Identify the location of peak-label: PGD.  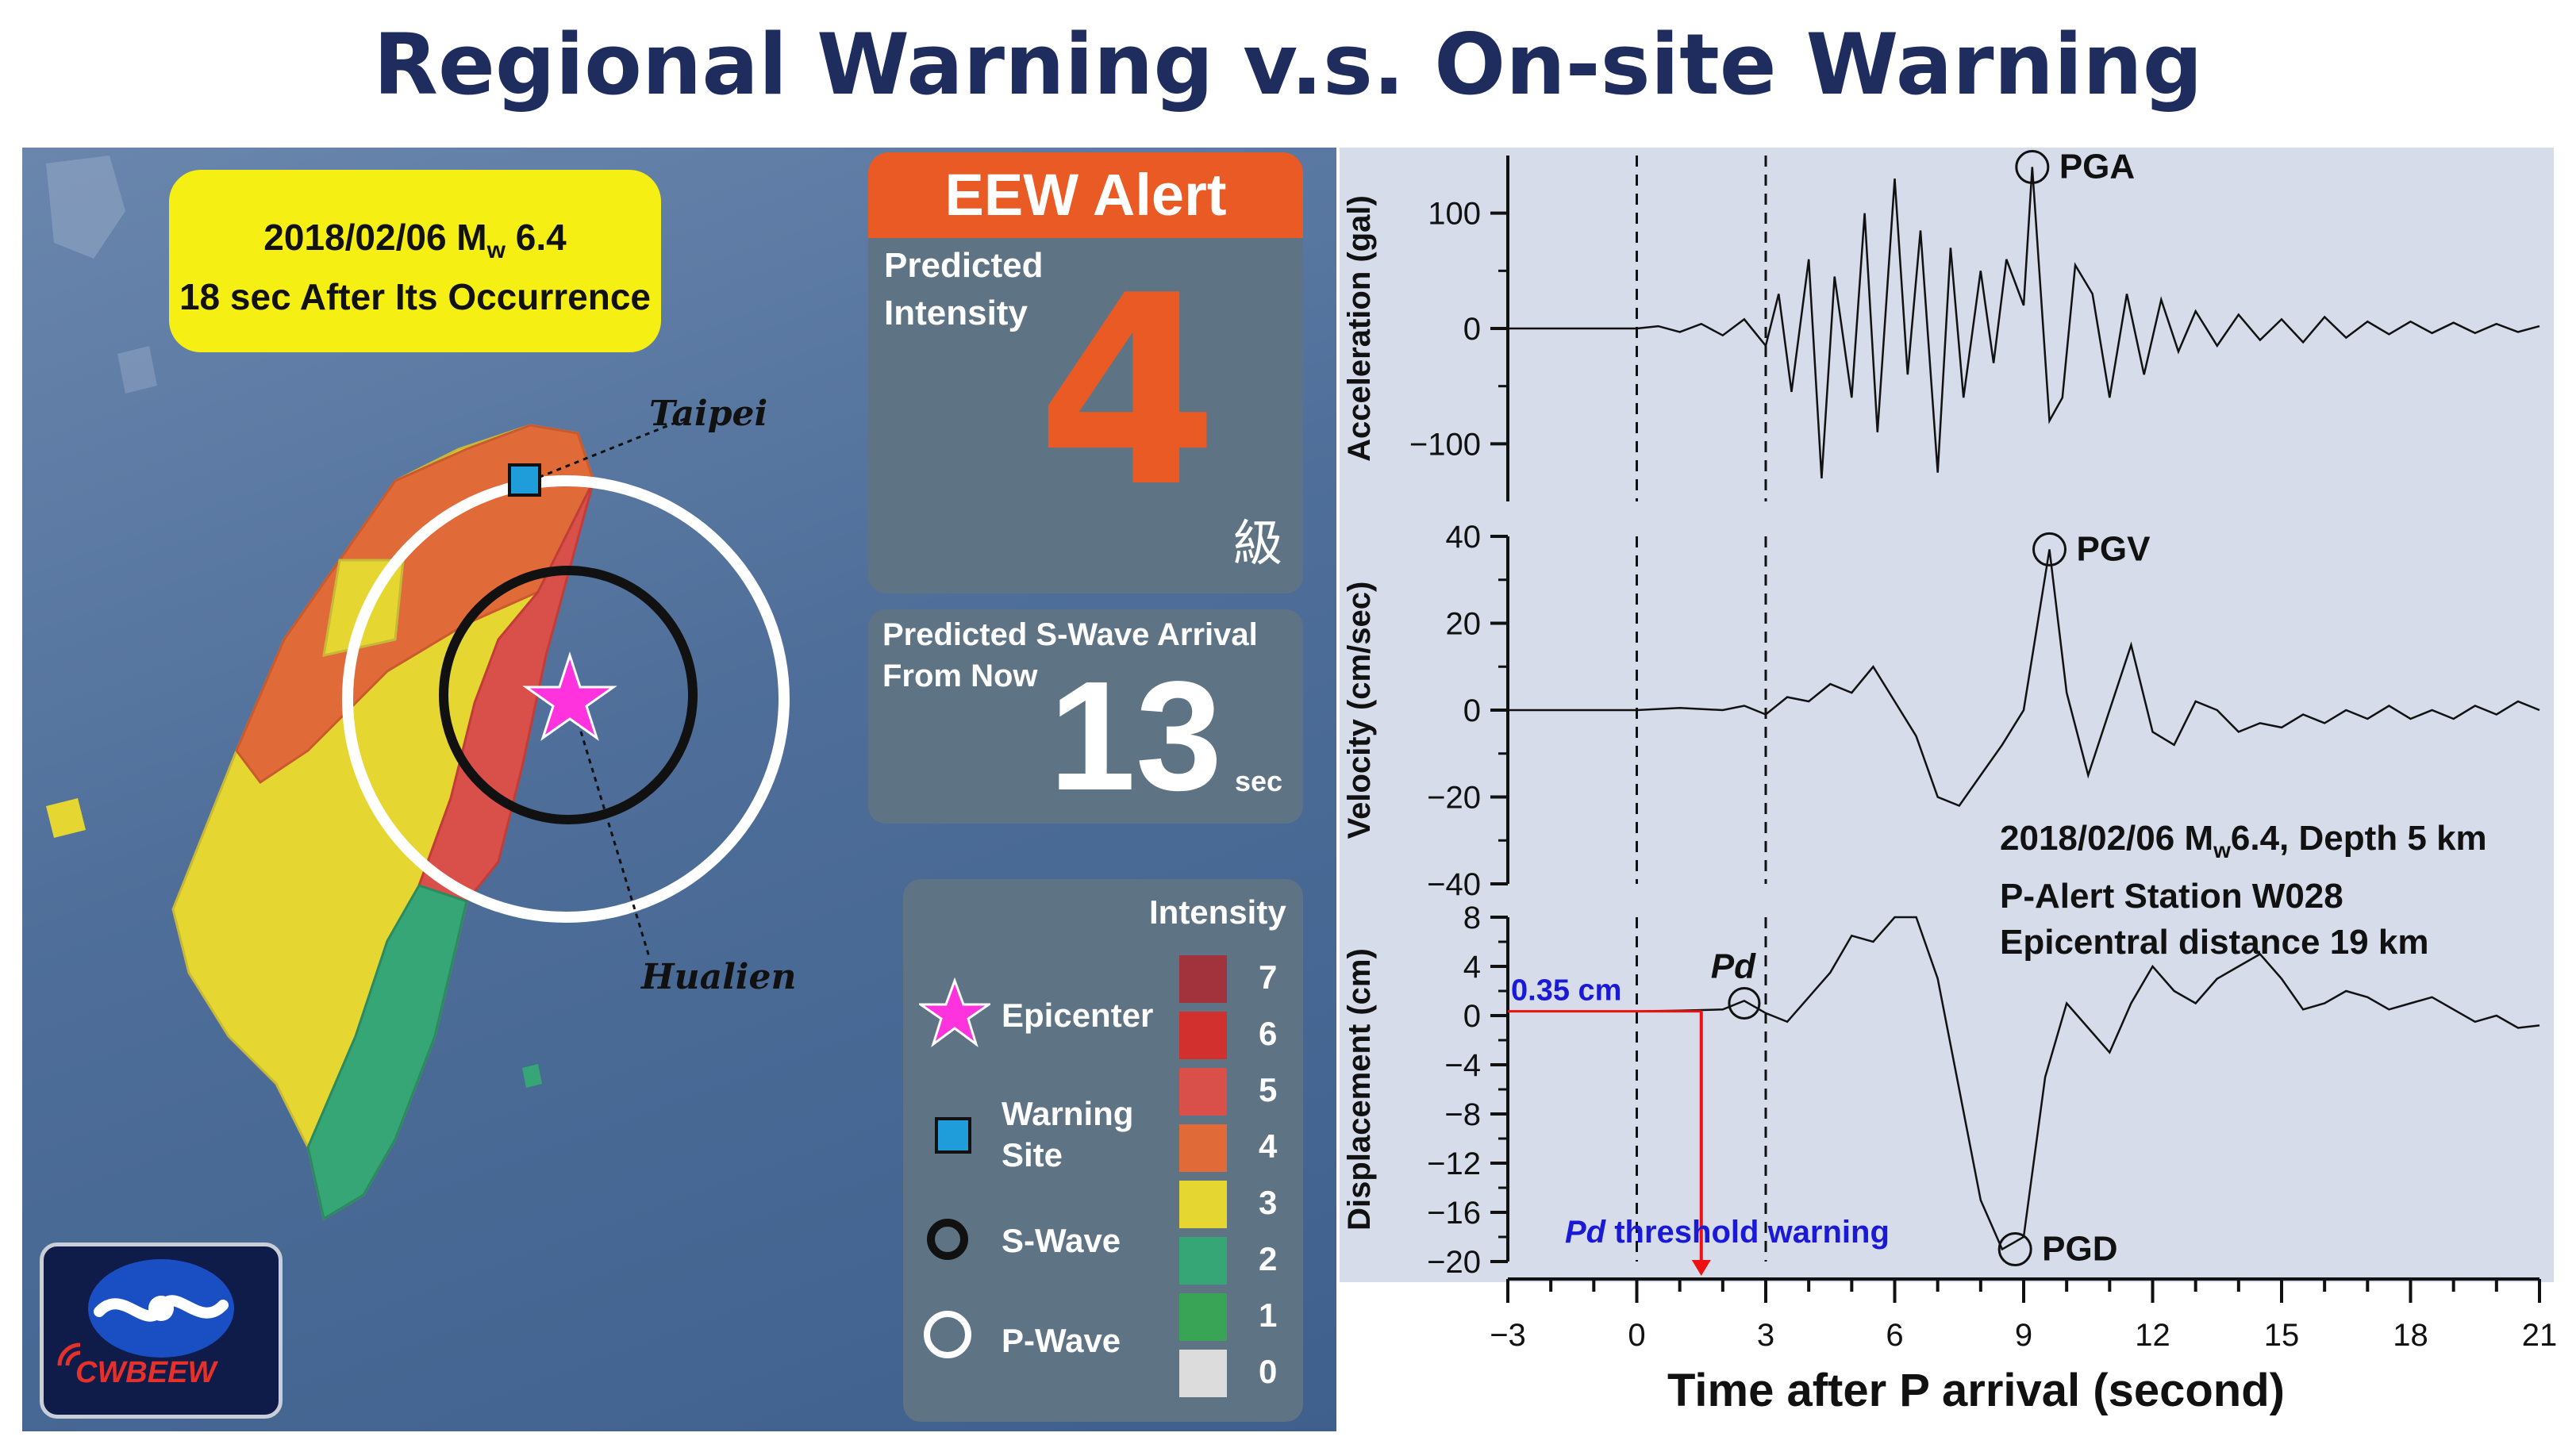
(2079, 1250).